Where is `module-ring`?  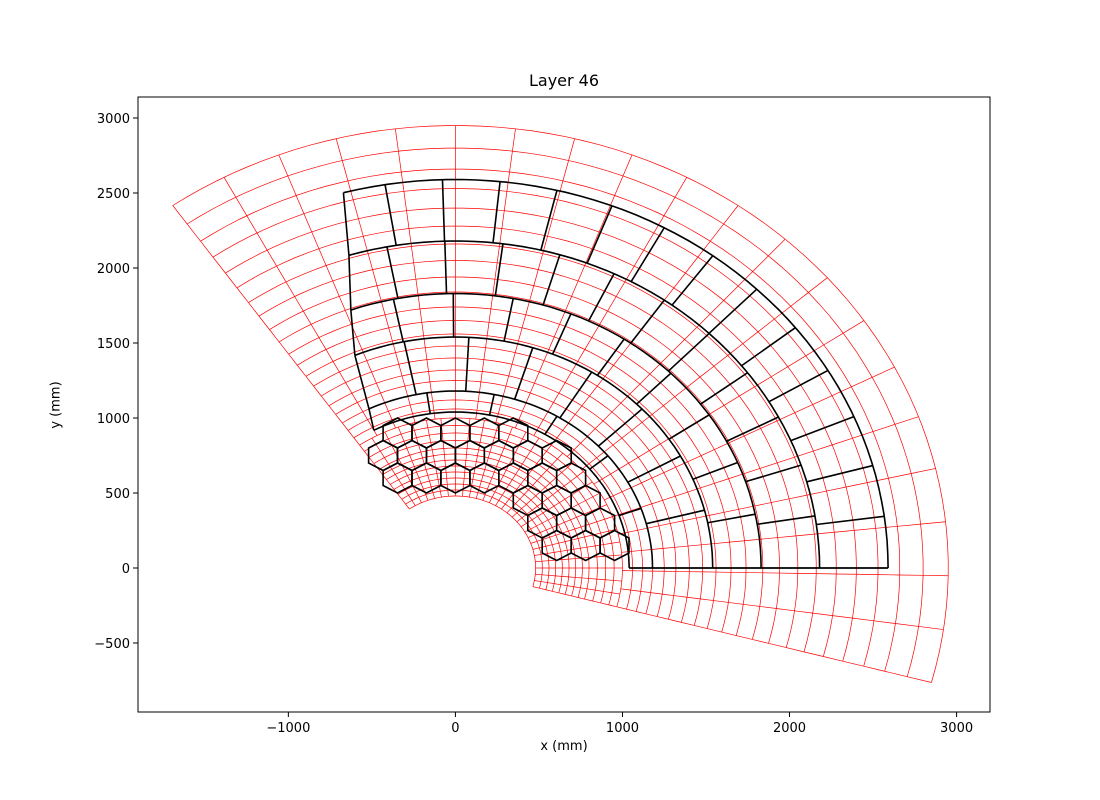 module-ring is located at coordinates (534, 452).